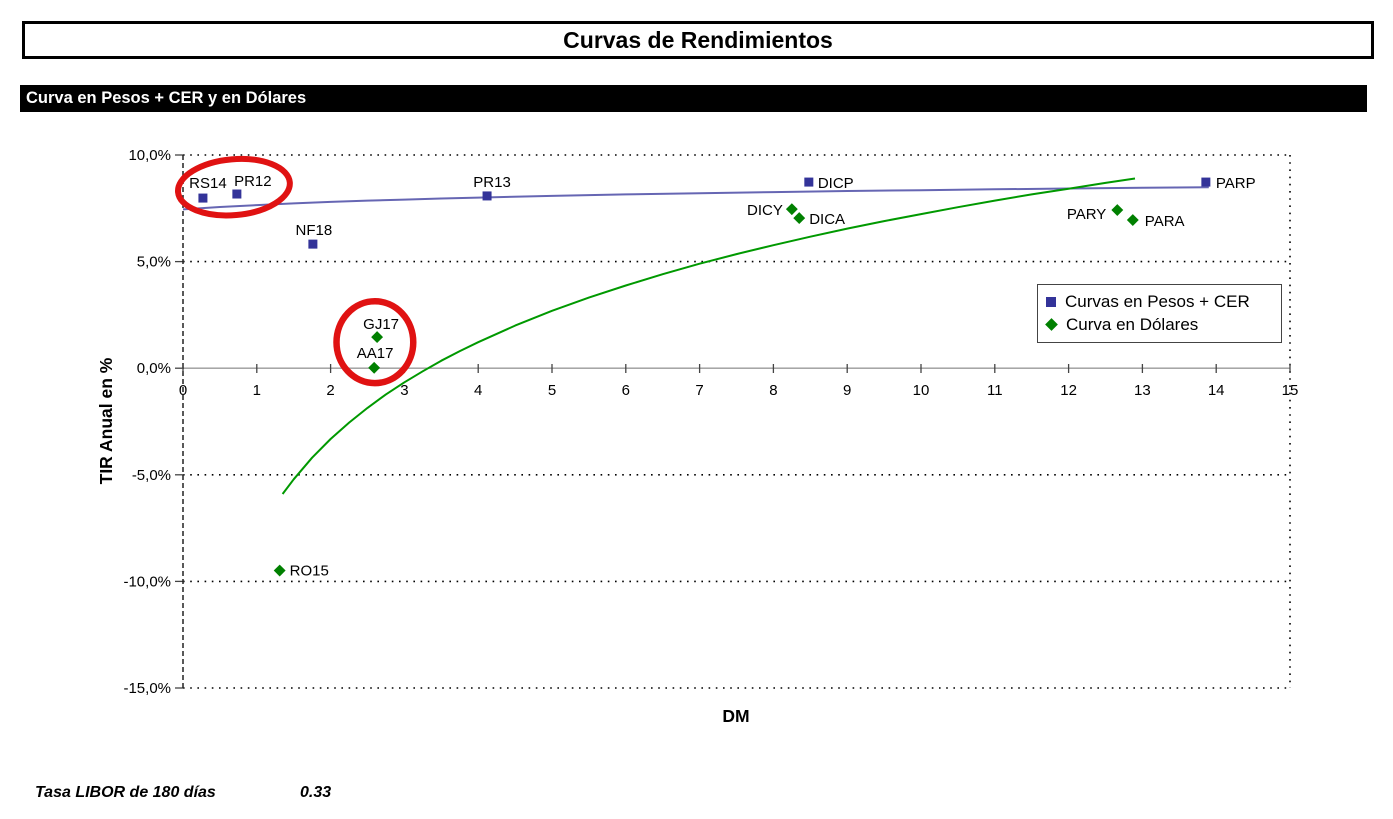 This screenshot has width=1393, height=819. What do you see at coordinates (166, 98) in the screenshot?
I see `section-header-text: Curva en Pesos + CER y en Dólares` at bounding box center [166, 98].